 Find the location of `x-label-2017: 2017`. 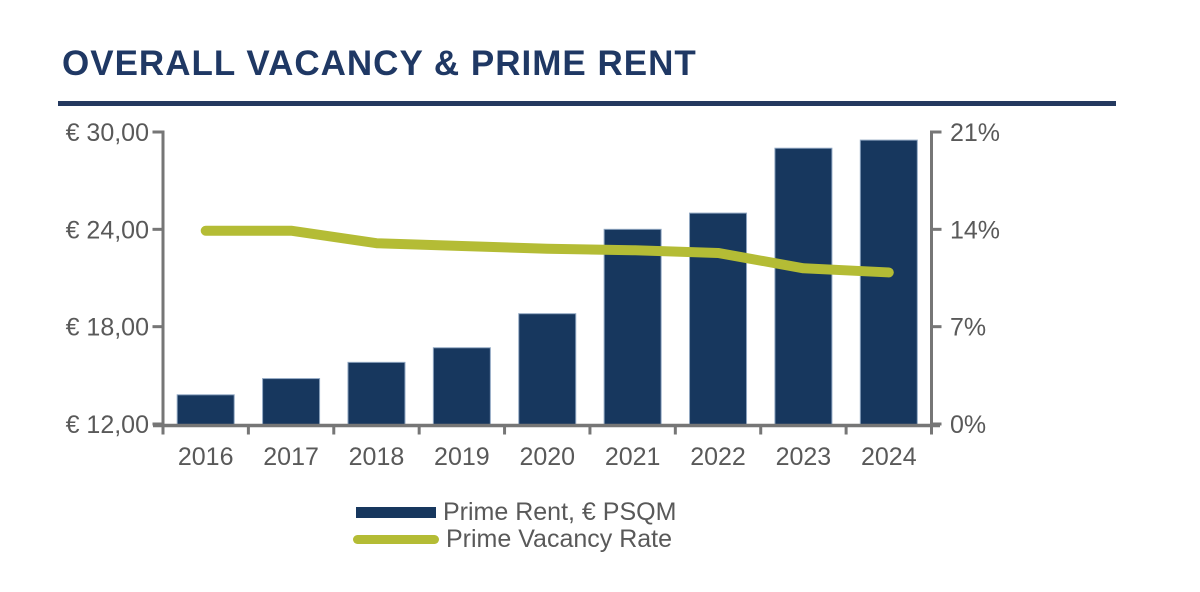

x-label-2017: 2017 is located at coordinates (291, 457).